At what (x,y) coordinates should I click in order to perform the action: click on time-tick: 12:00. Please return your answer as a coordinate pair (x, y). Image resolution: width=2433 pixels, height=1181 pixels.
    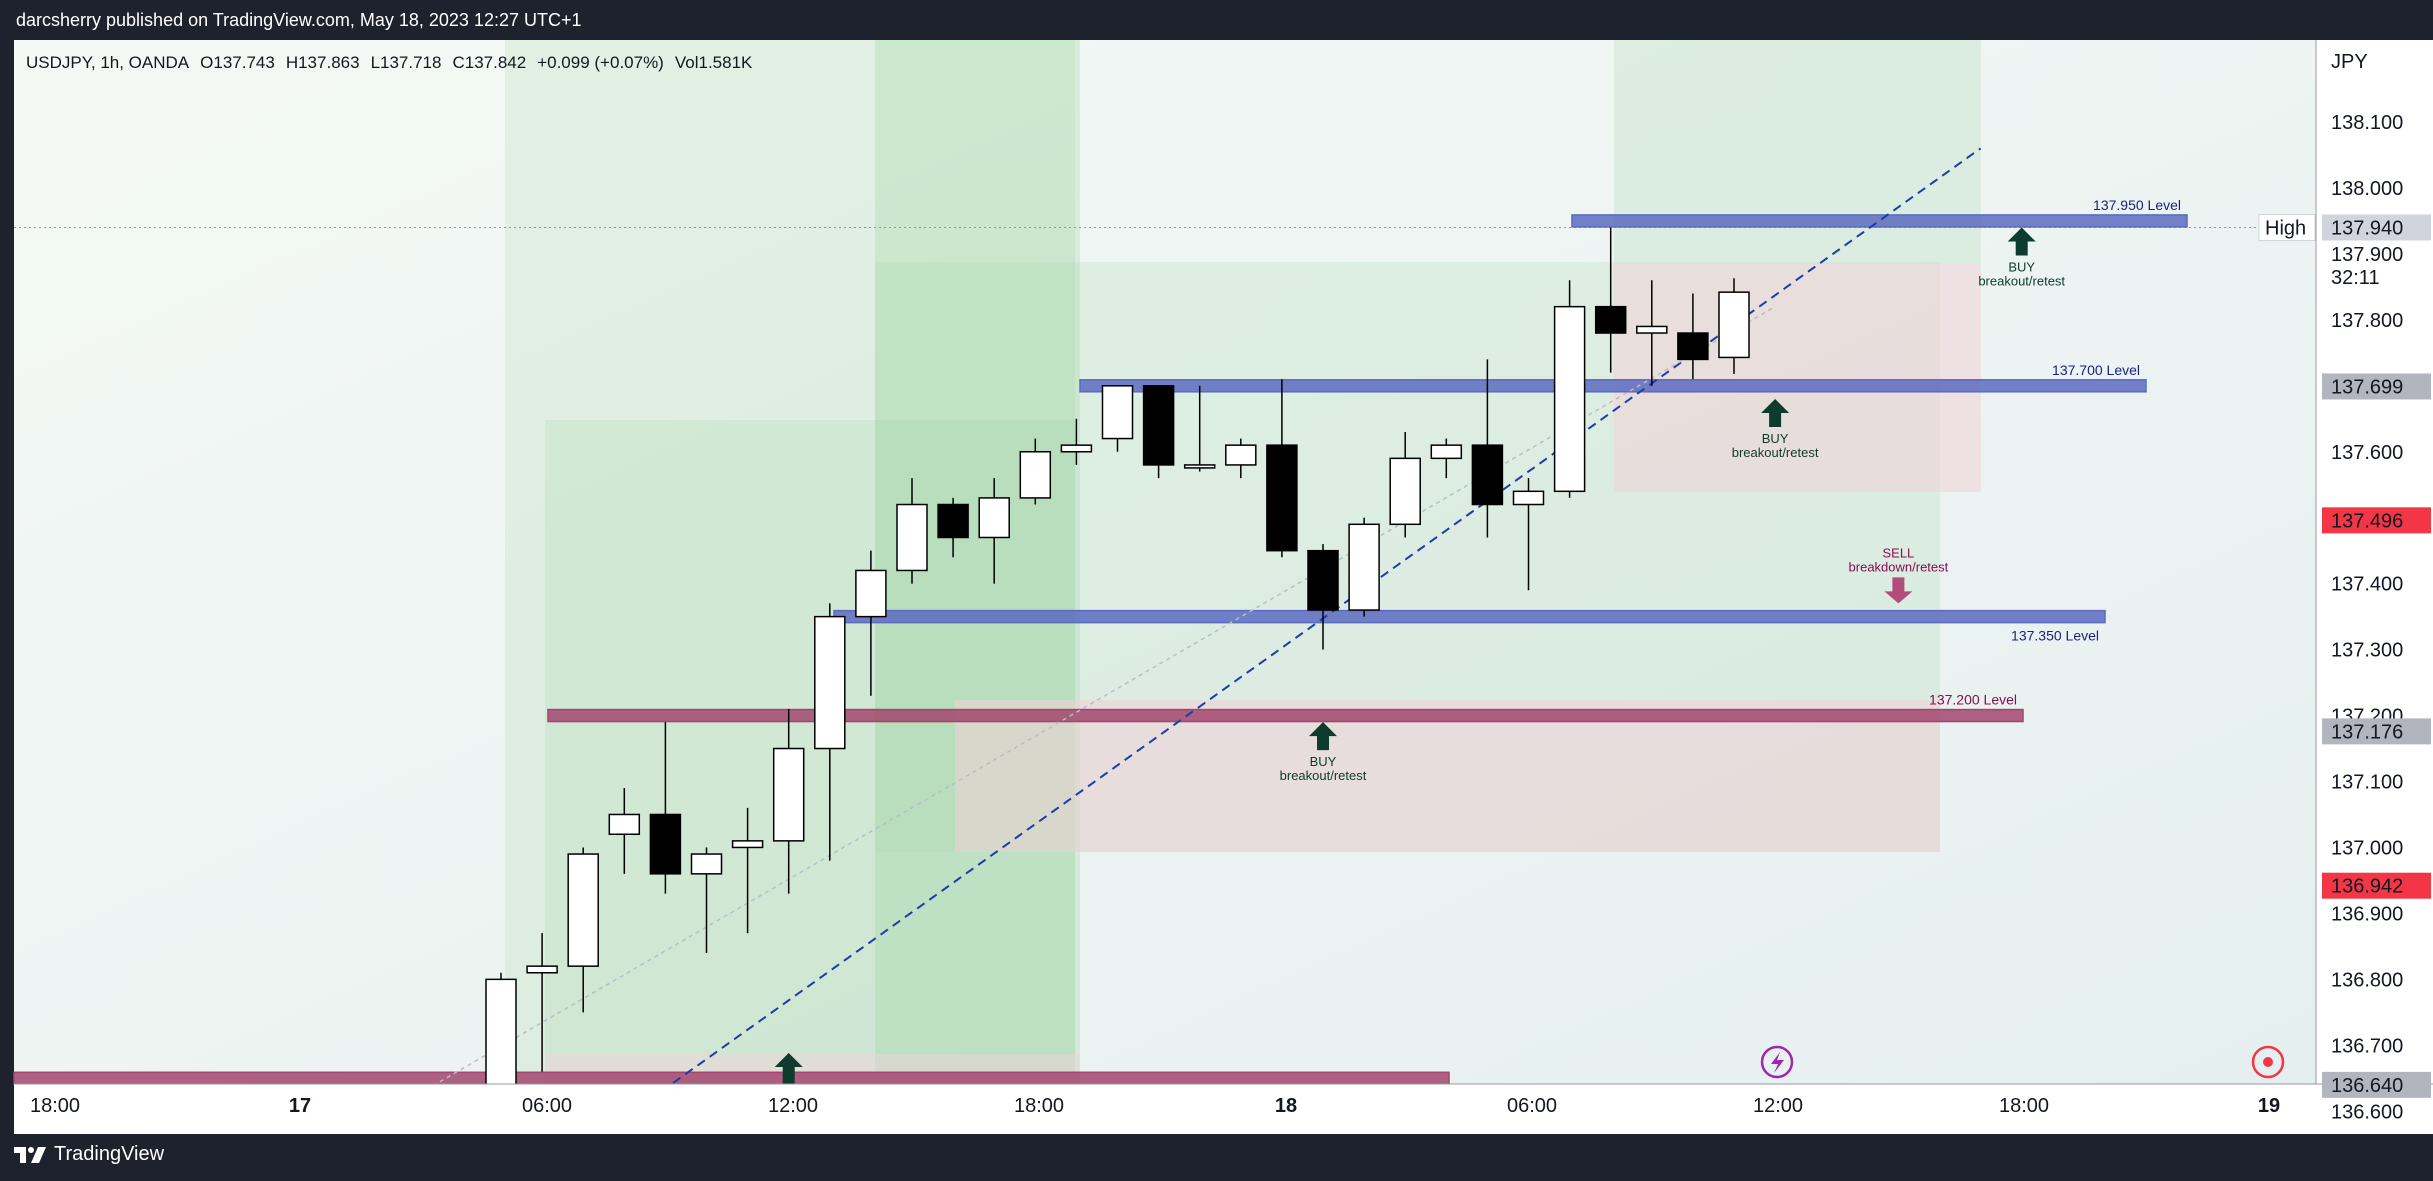
    Looking at the image, I should click on (793, 1106).